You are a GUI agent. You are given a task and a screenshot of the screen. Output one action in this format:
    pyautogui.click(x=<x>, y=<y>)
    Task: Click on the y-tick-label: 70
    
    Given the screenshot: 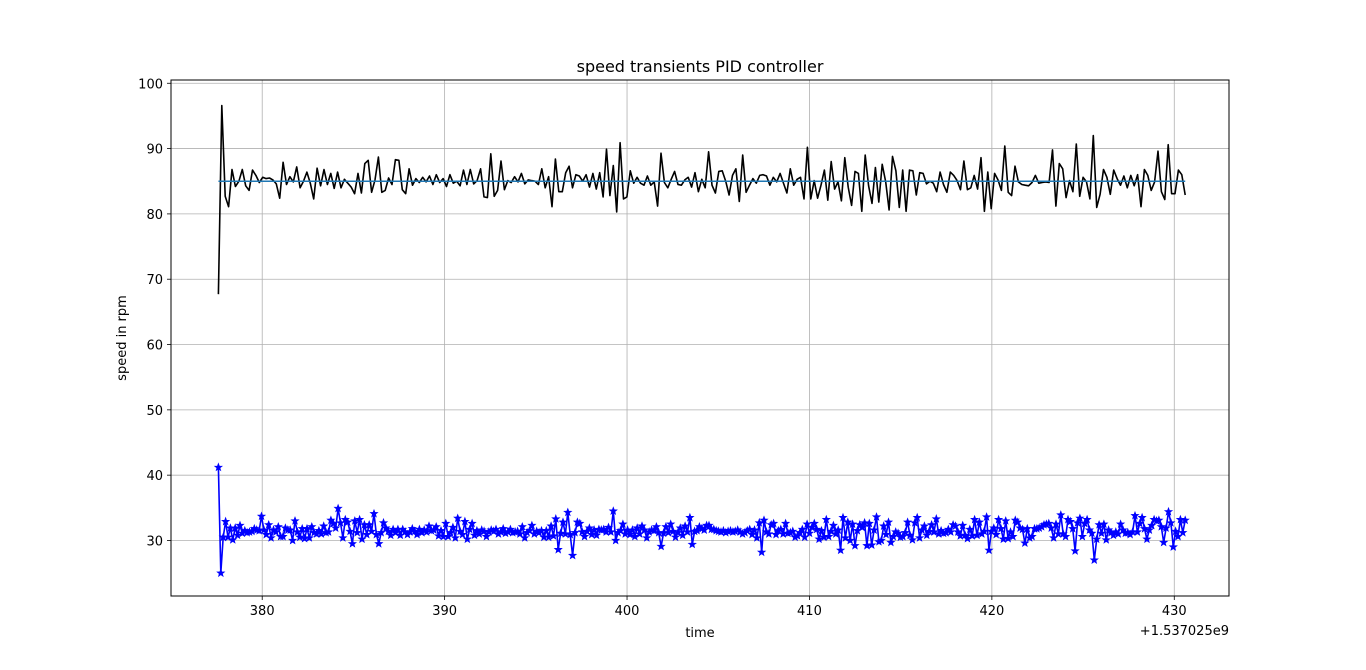 What is the action you would take?
    pyautogui.click(x=154, y=280)
    